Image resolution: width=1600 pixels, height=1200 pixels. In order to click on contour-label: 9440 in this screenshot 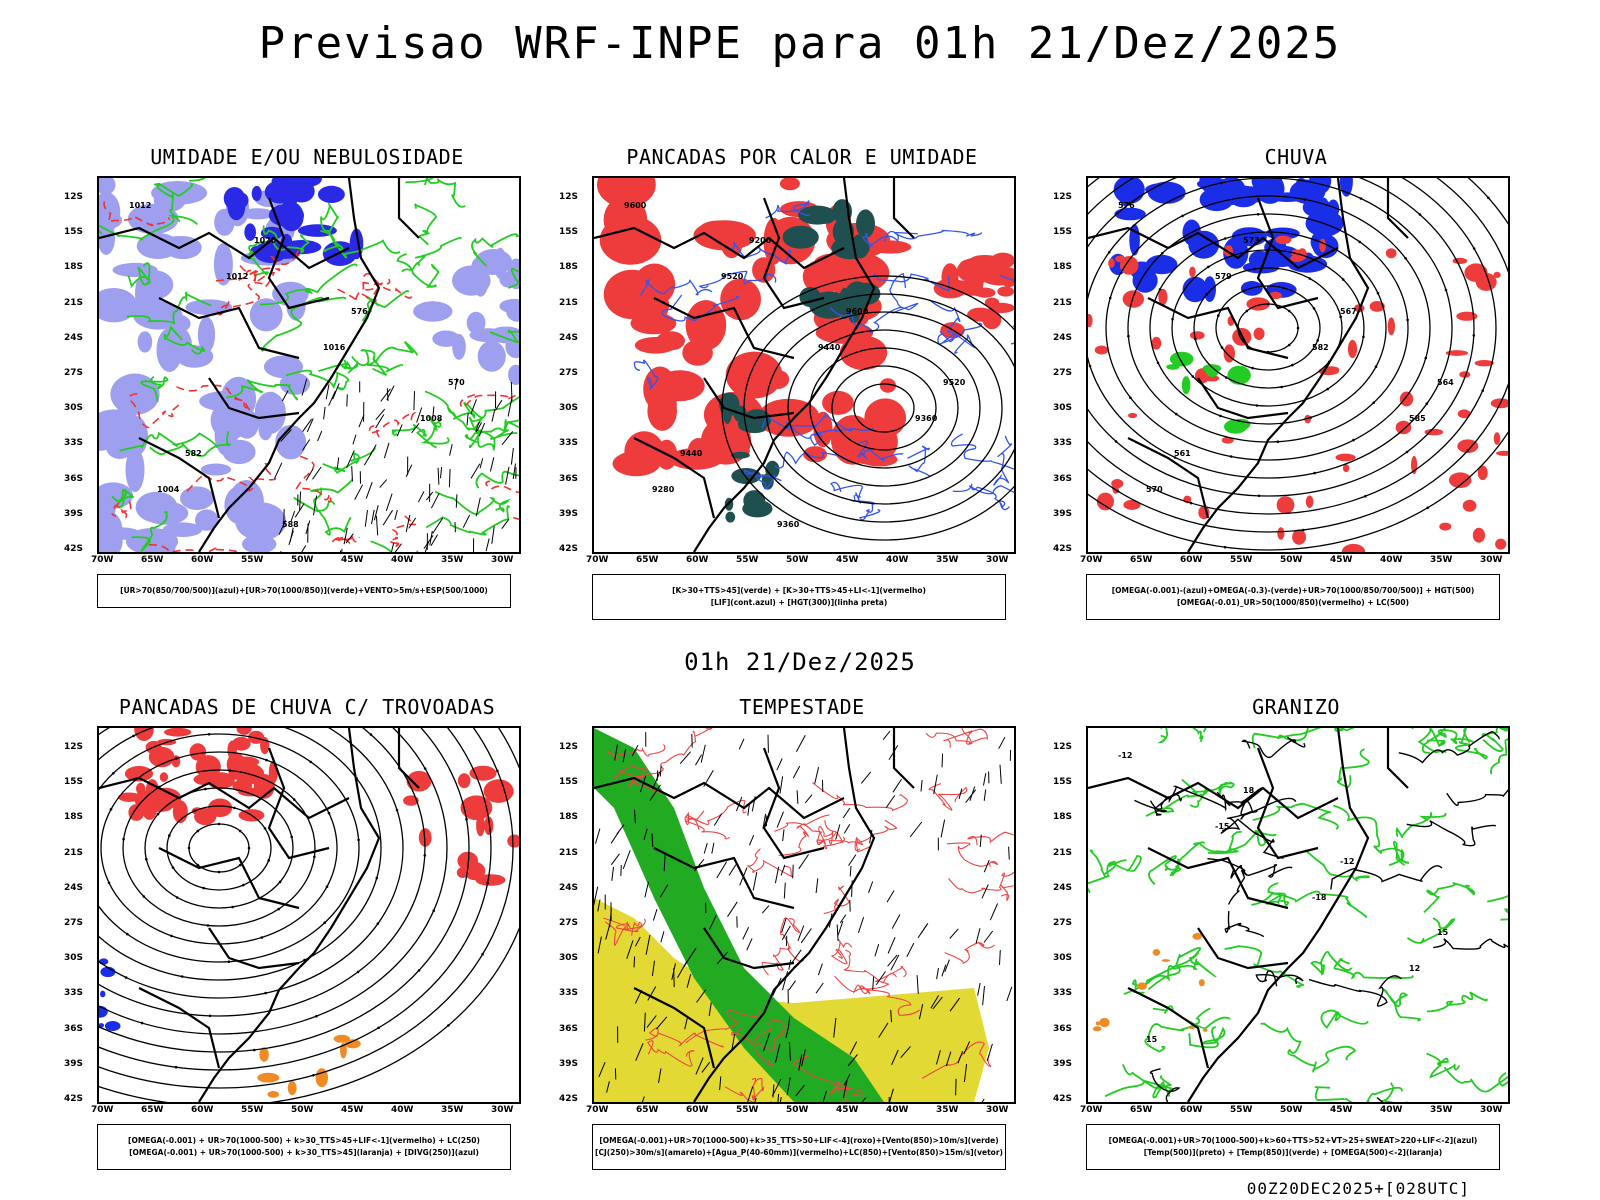, I will do `click(691, 453)`.